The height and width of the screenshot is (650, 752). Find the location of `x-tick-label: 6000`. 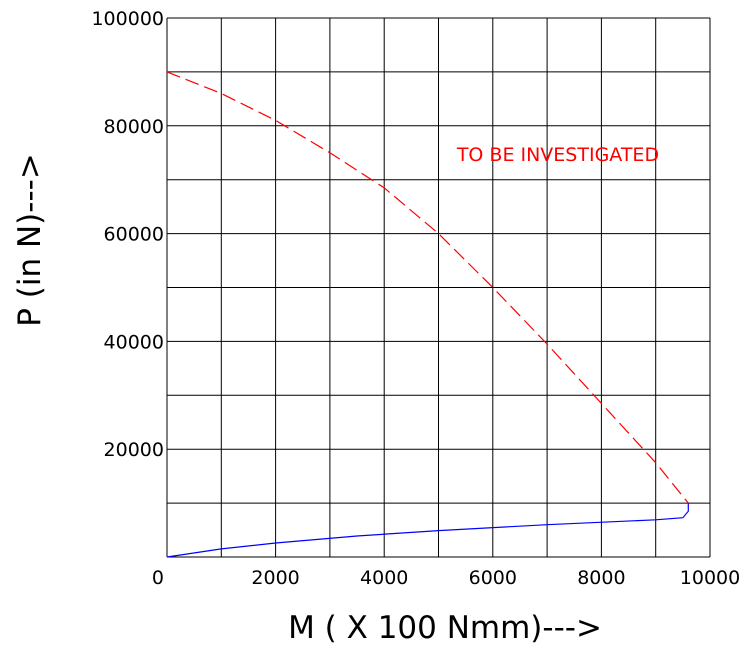

x-tick-label: 6000 is located at coordinates (493, 578).